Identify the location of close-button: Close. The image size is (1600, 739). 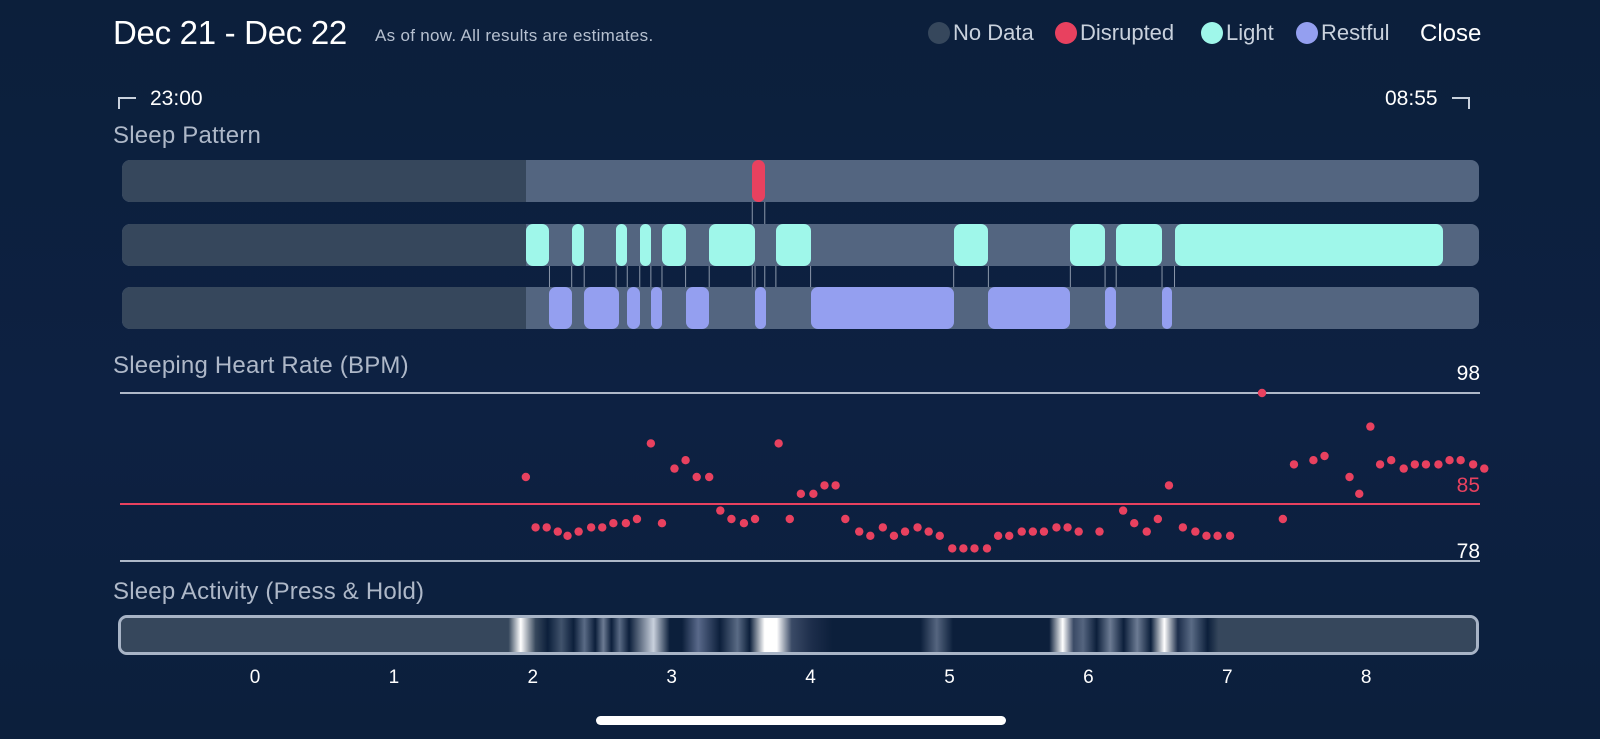
(1451, 33).